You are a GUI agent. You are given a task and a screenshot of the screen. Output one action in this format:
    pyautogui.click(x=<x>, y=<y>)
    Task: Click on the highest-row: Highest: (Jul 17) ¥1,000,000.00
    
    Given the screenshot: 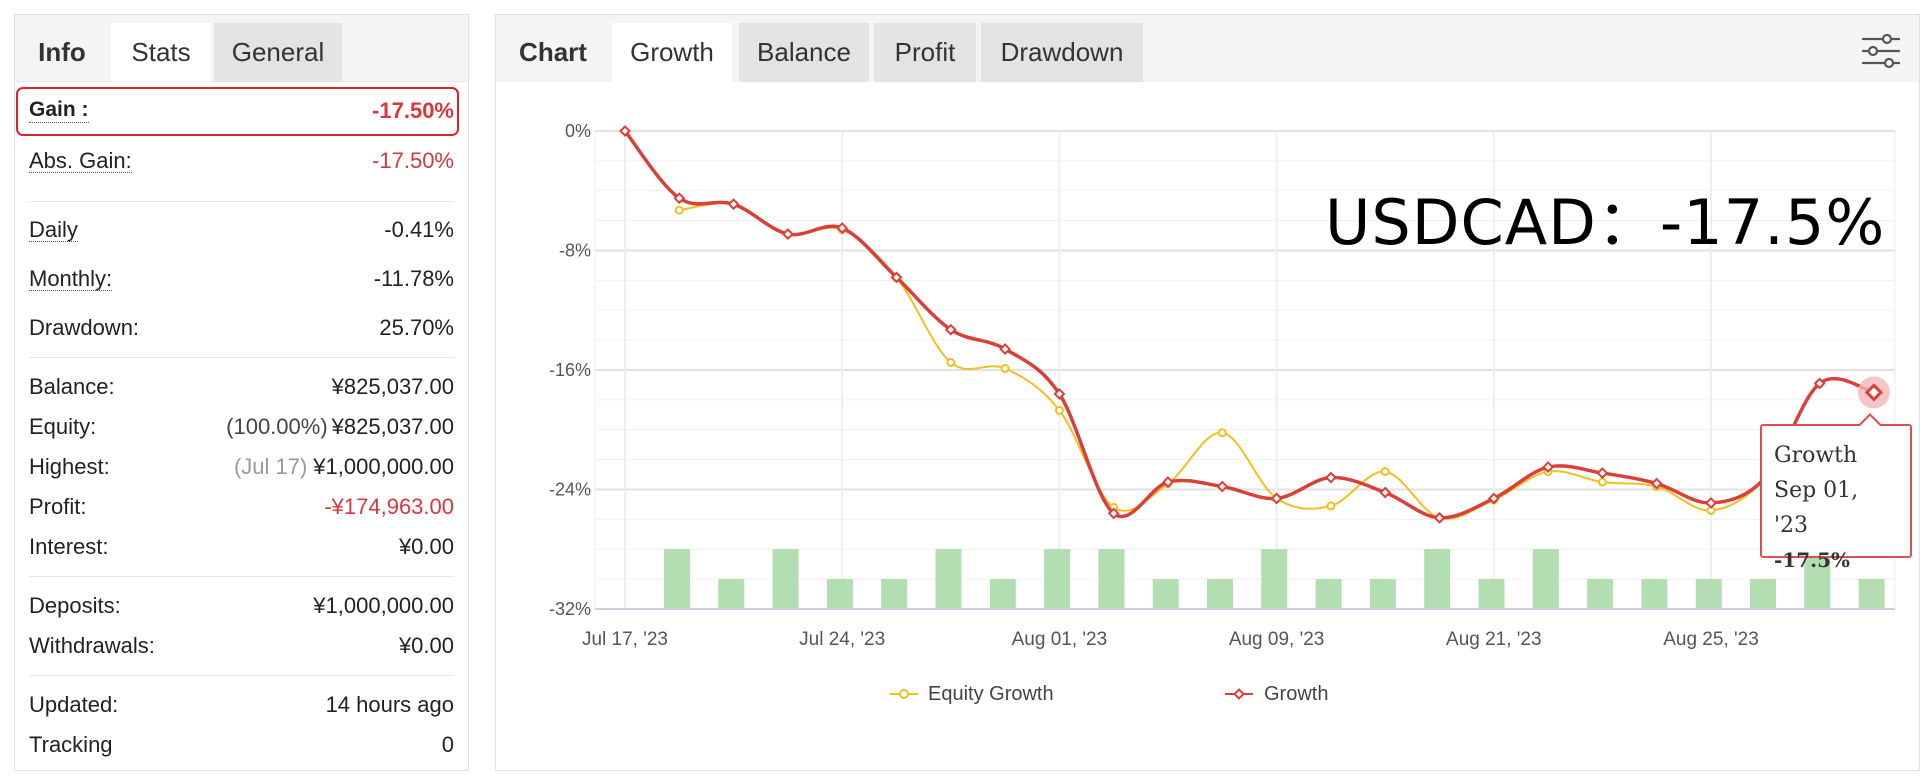 What is the action you would take?
    pyautogui.click(x=241, y=467)
    